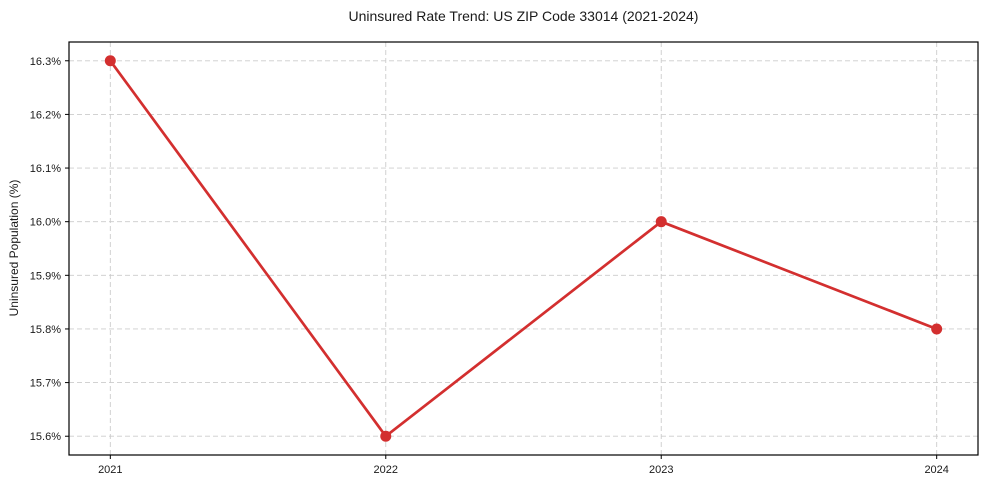 The width and height of the screenshot is (989, 490). What do you see at coordinates (45, 384) in the screenshot?
I see `y-tick-label: 15.7%` at bounding box center [45, 384].